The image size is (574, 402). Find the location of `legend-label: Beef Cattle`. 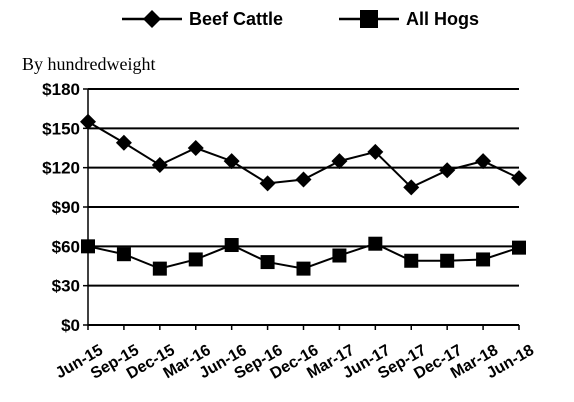

legend-label: Beef Cattle is located at coordinates (236, 19).